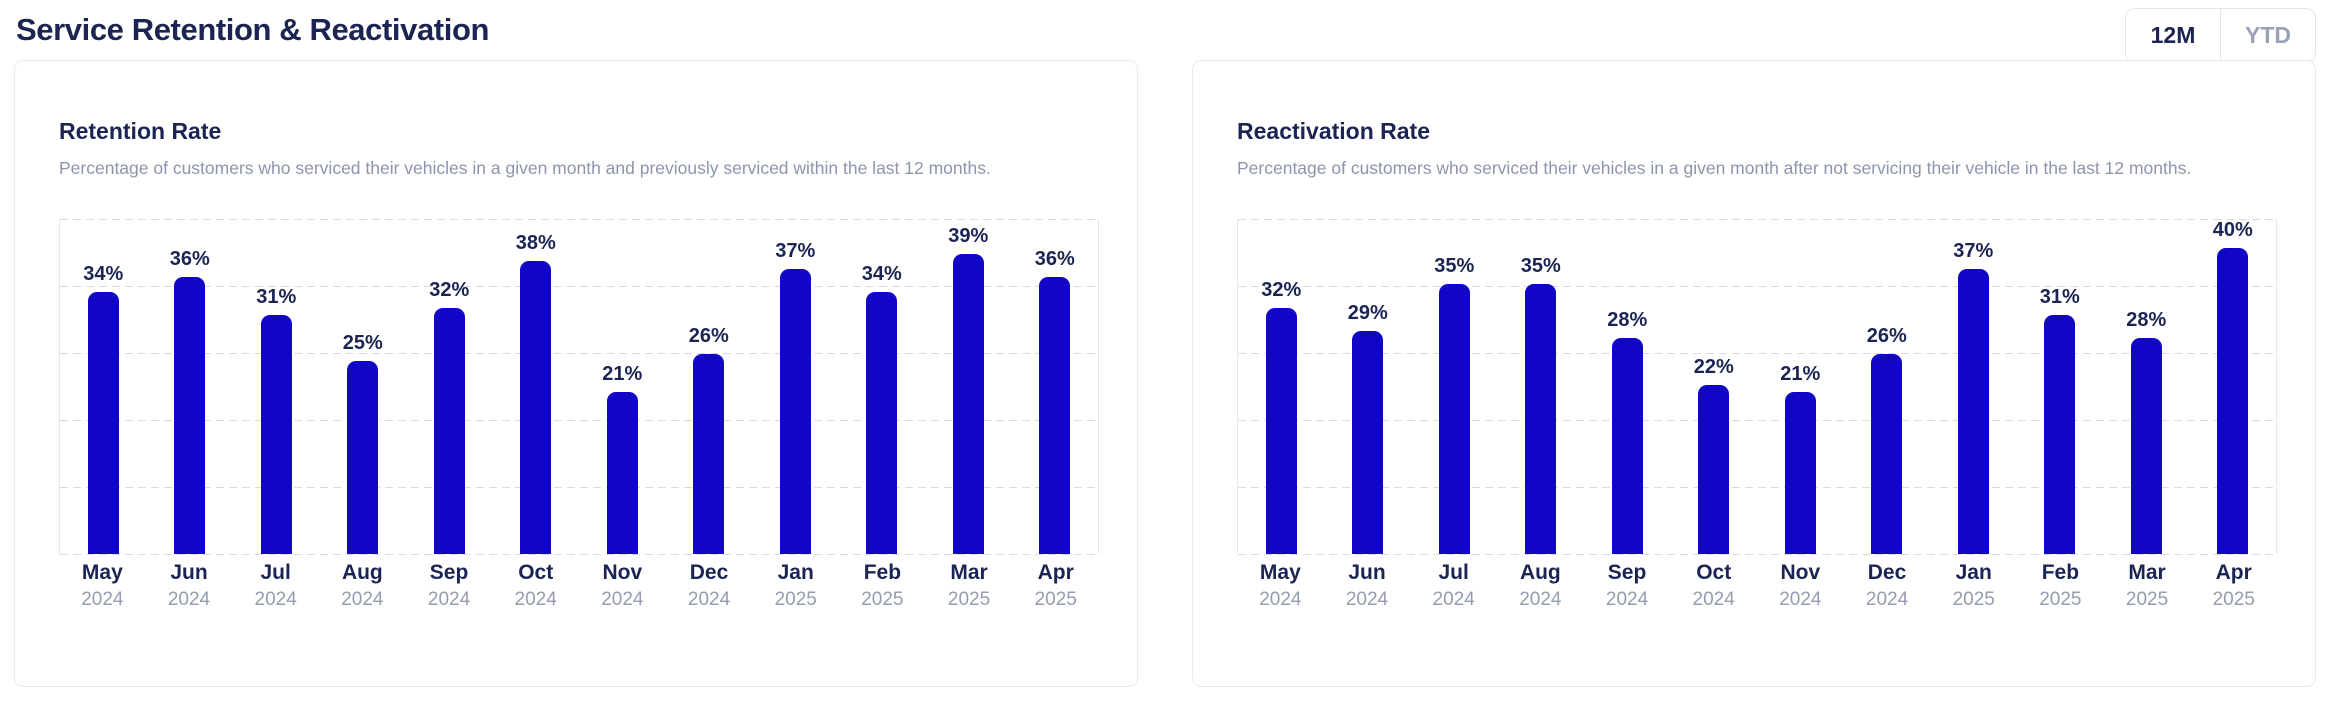 This screenshot has width=2340, height=702. What do you see at coordinates (449, 572) in the screenshot?
I see `x-axis-month: Sep` at bounding box center [449, 572].